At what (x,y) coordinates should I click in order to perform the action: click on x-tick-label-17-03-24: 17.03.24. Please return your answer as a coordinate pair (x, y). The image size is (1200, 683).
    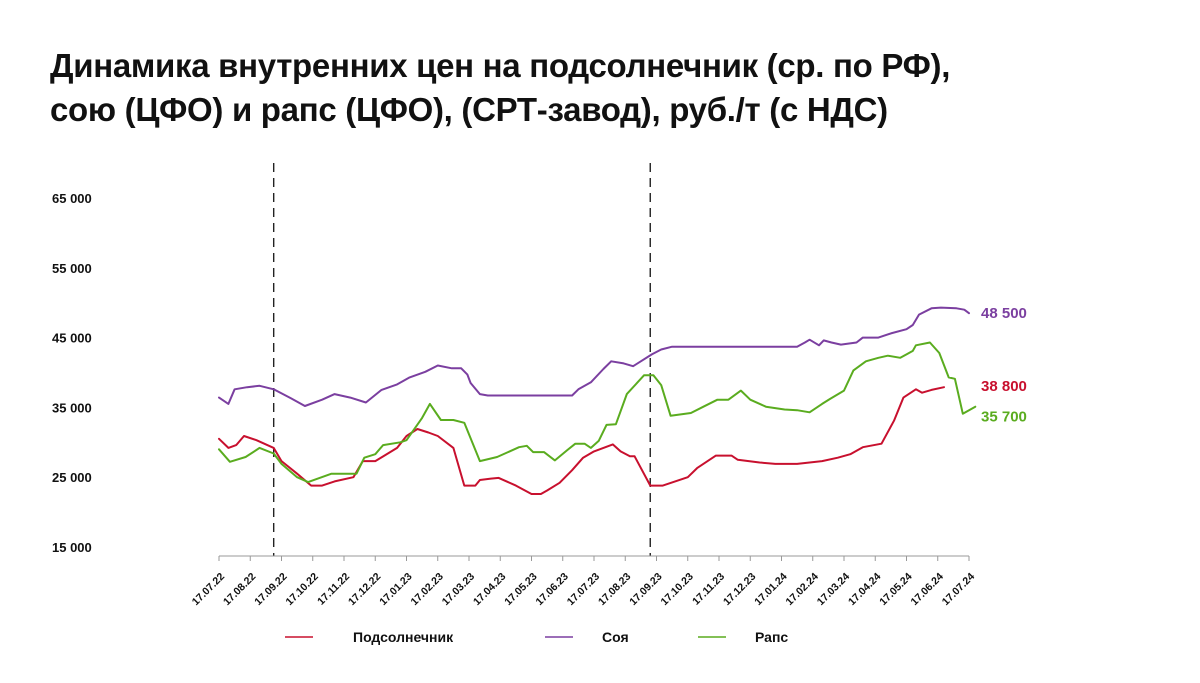
    Looking at the image, I should click on (833, 589).